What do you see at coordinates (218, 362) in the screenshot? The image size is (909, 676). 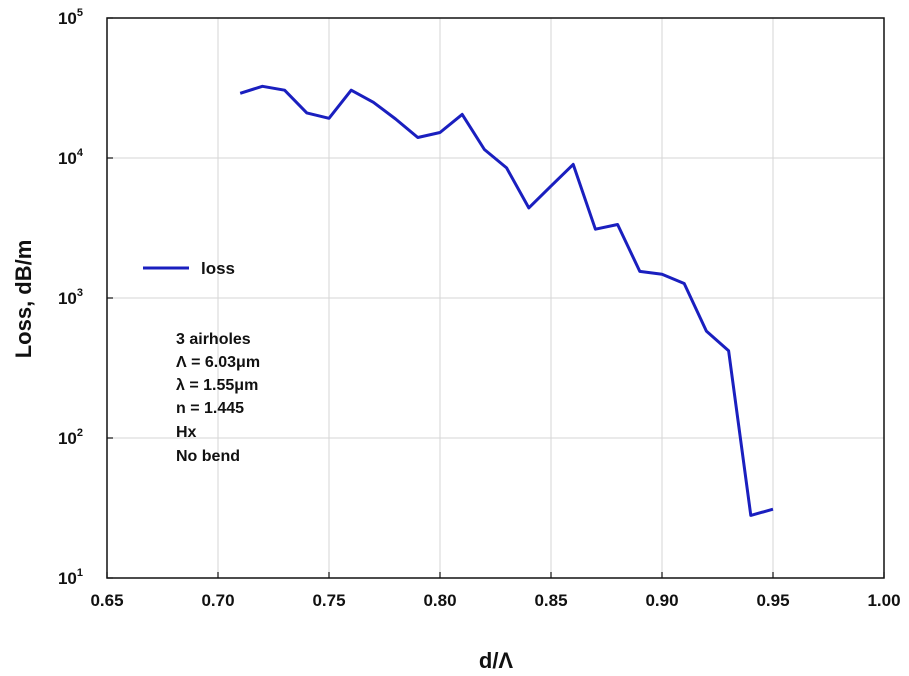 I see `annotation-pitch: Λ = 6.03μm` at bounding box center [218, 362].